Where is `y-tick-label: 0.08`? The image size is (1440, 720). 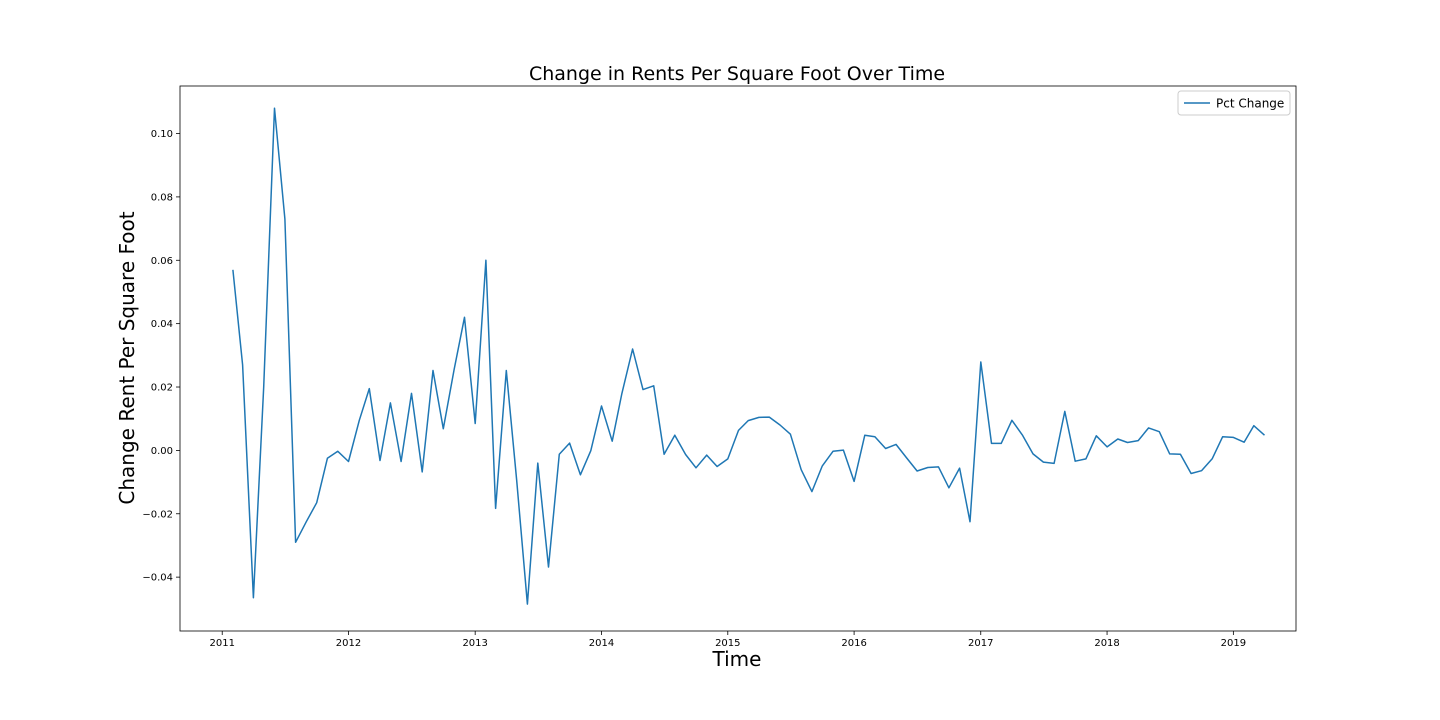
y-tick-label: 0.08 is located at coordinates (162, 197).